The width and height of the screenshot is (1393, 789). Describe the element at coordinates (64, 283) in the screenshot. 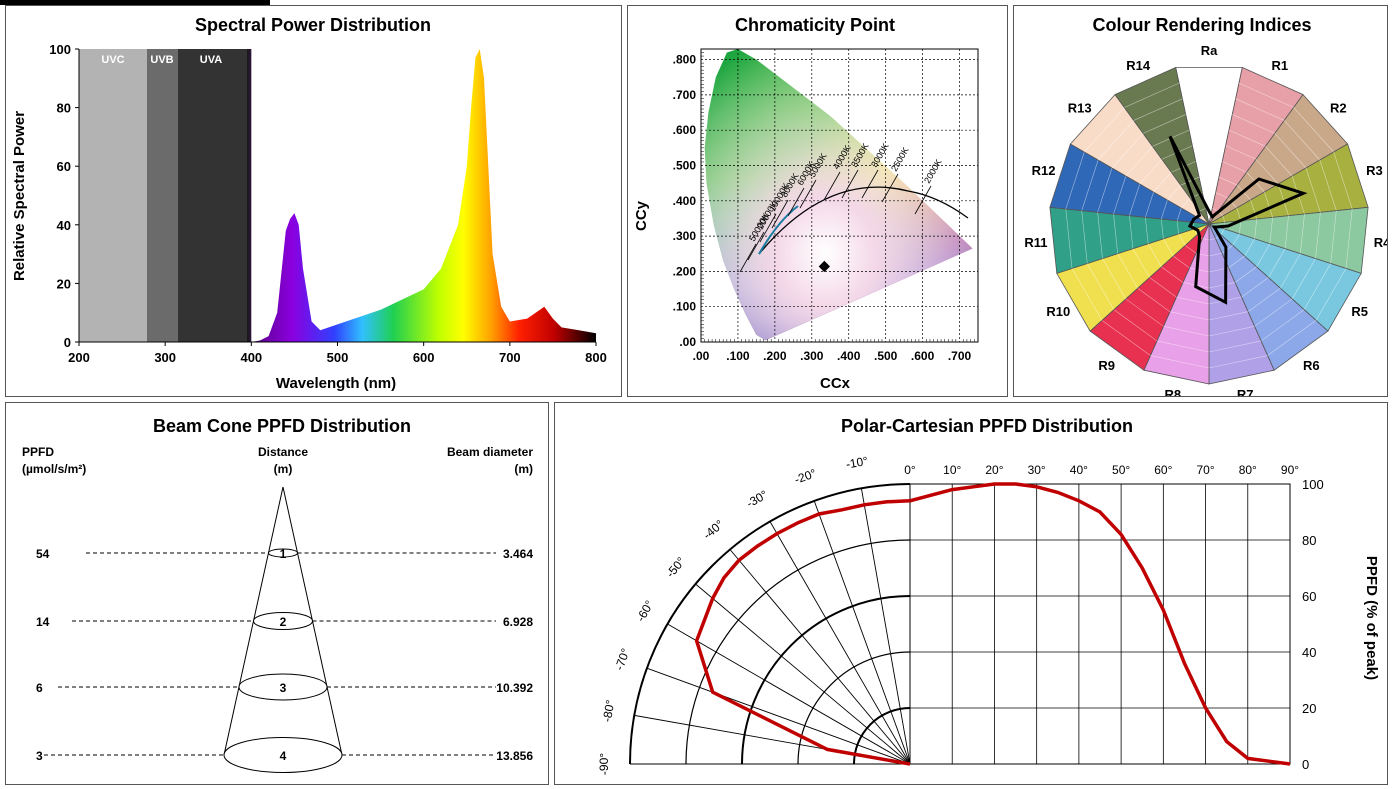

I see `spd-y-tick-label: 20` at that location.